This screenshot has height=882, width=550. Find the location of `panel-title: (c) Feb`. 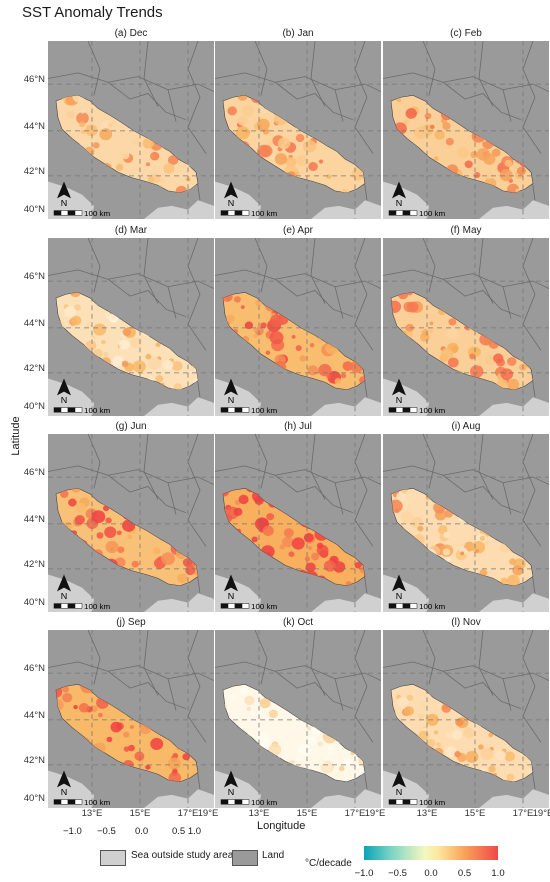

panel-title: (c) Feb is located at coordinates (466, 33).